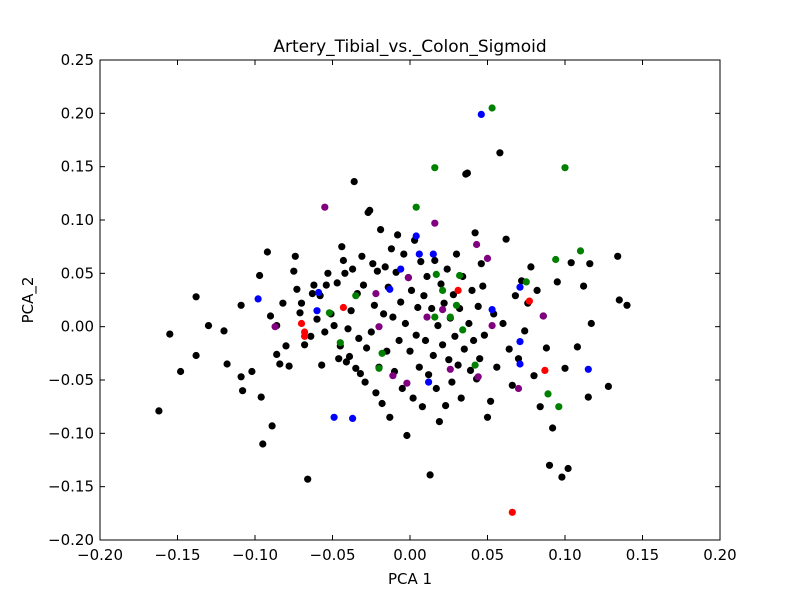 The image size is (800, 604). Describe the element at coordinates (100, 555) in the screenshot. I see `x-tick-label: −0.20` at that location.